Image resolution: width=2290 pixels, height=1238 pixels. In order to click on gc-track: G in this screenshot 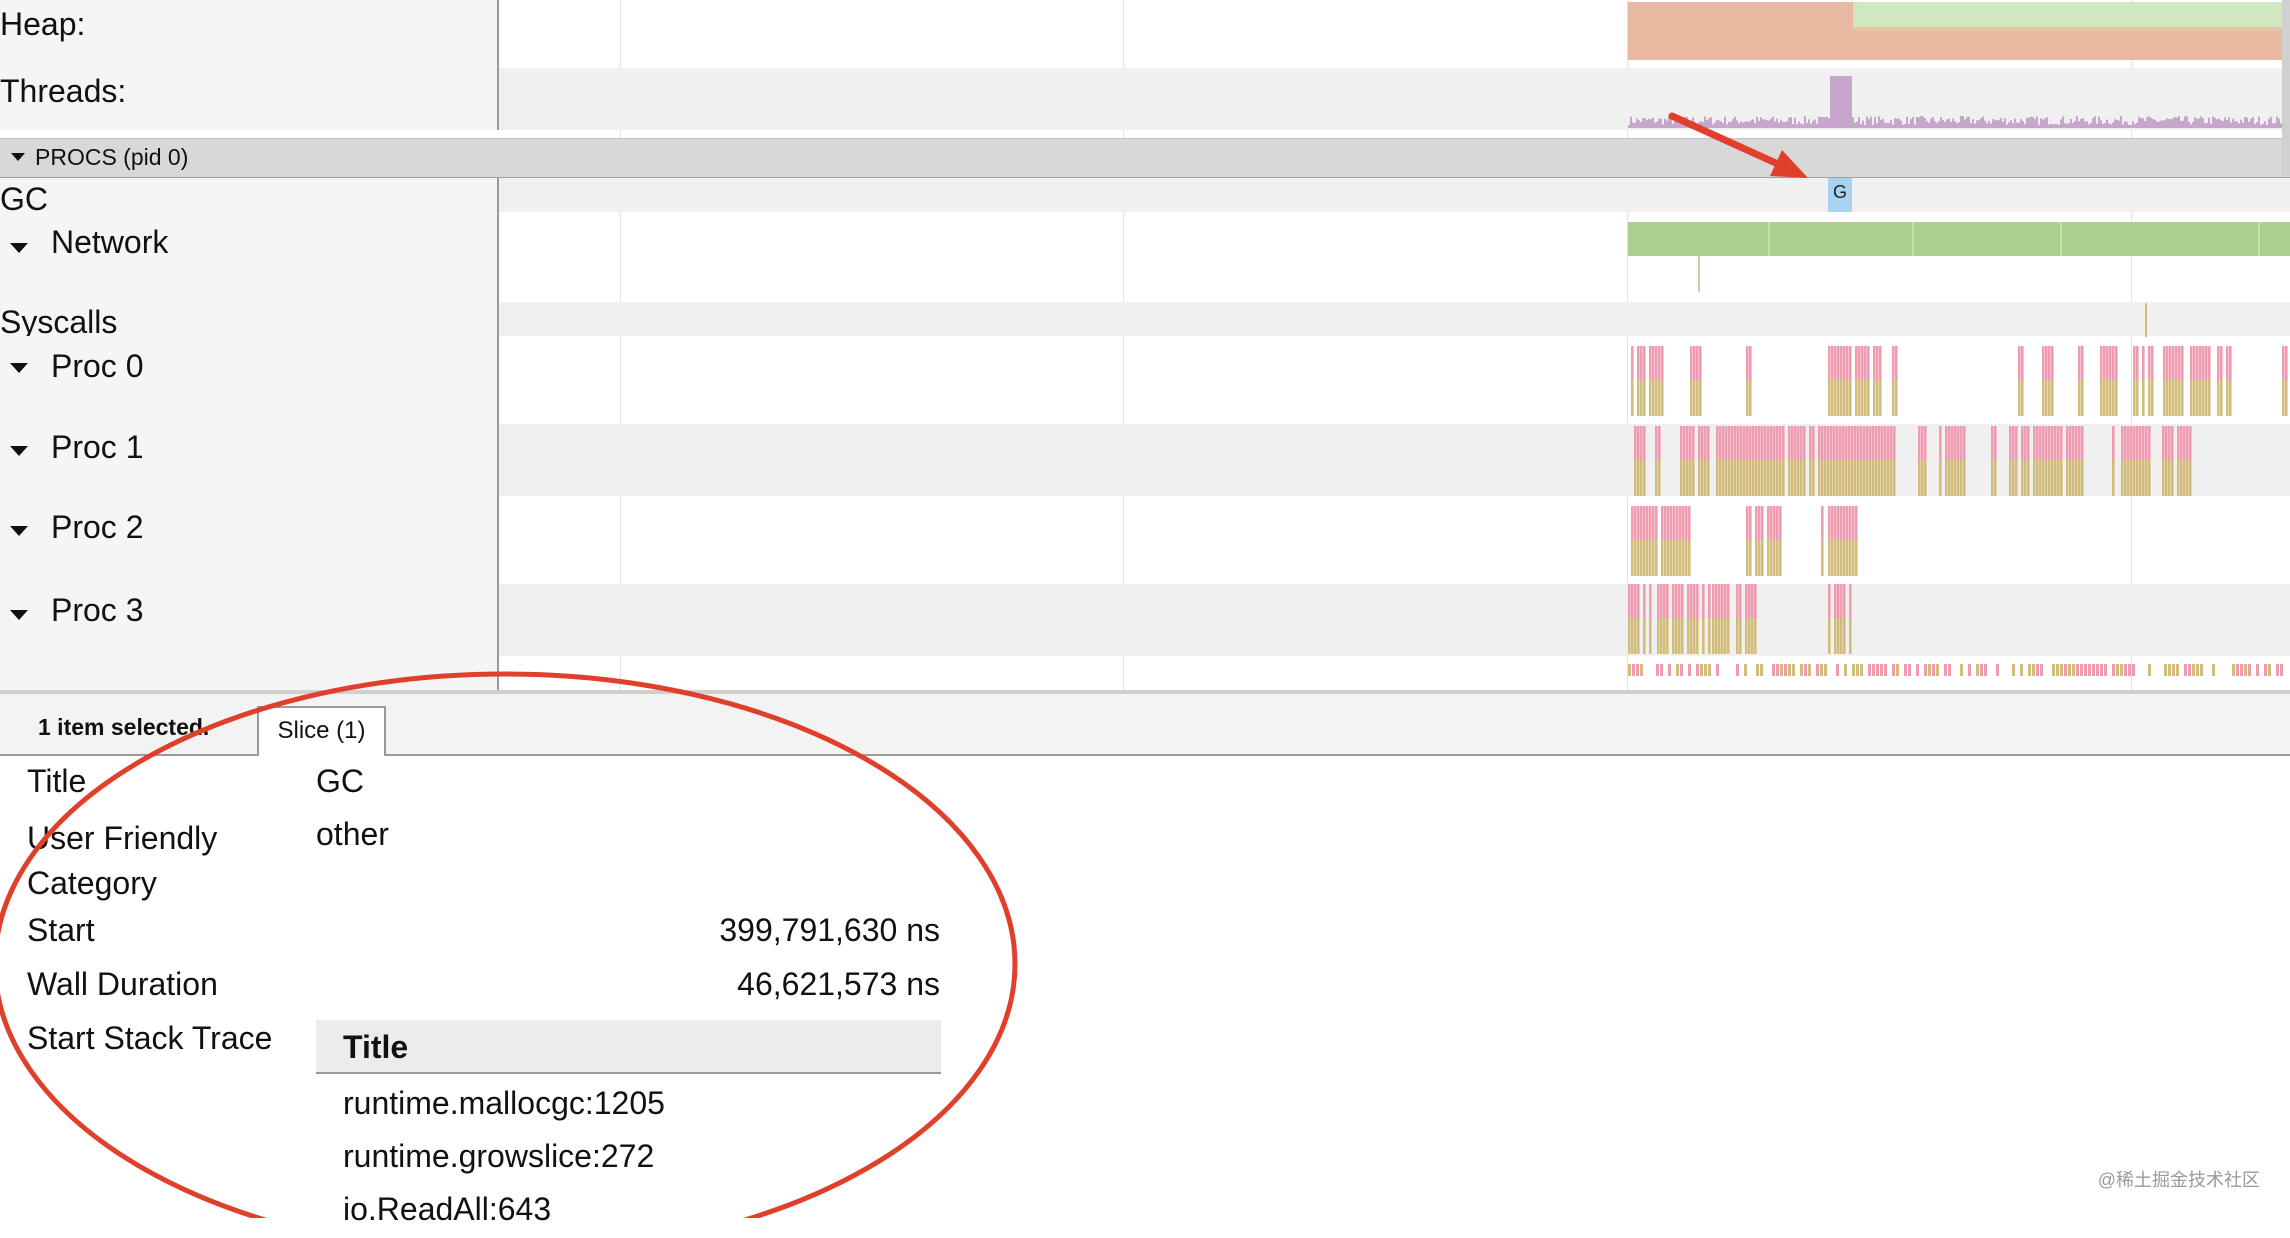, I will do `click(1840, 195)`.